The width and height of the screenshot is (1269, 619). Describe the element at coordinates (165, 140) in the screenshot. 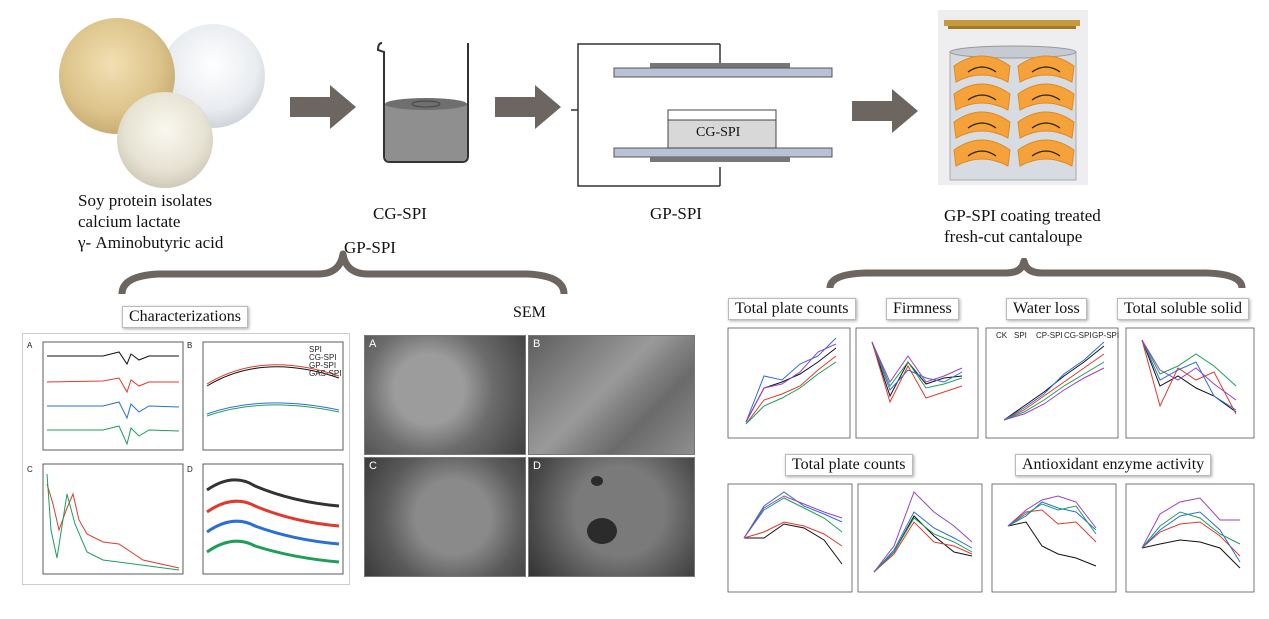

I see `gaba-powder` at that location.